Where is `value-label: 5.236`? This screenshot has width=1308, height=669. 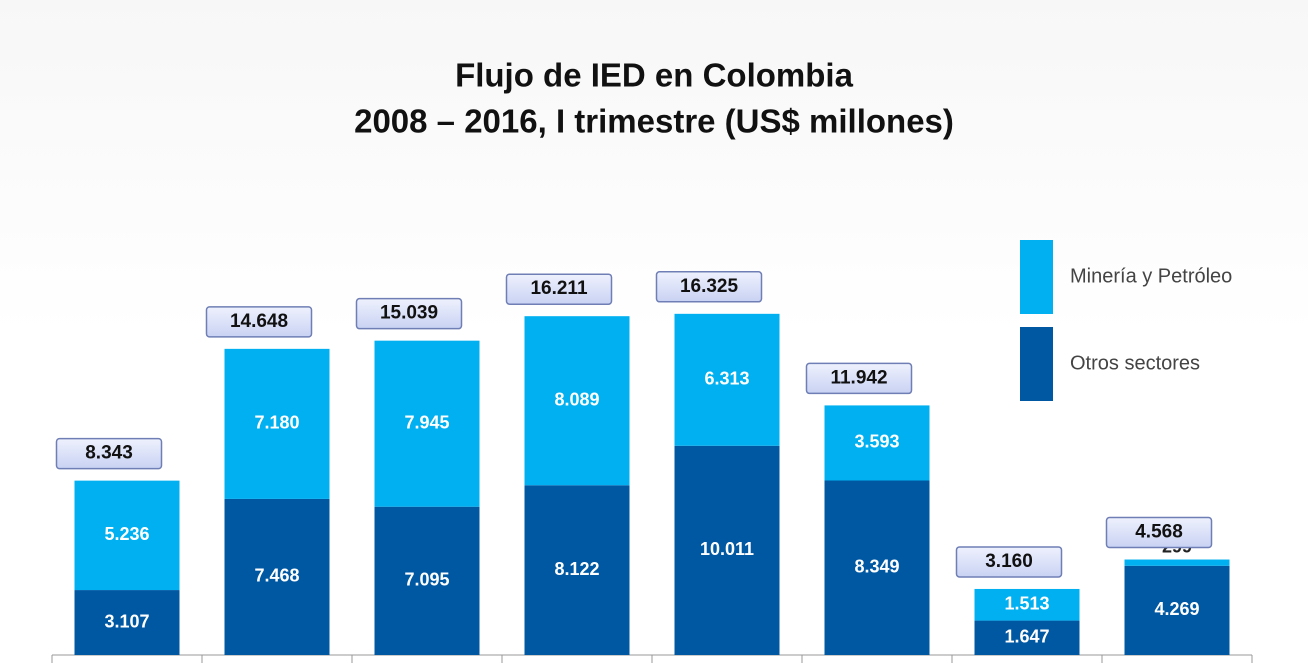
value-label: 5.236 is located at coordinates (126, 534).